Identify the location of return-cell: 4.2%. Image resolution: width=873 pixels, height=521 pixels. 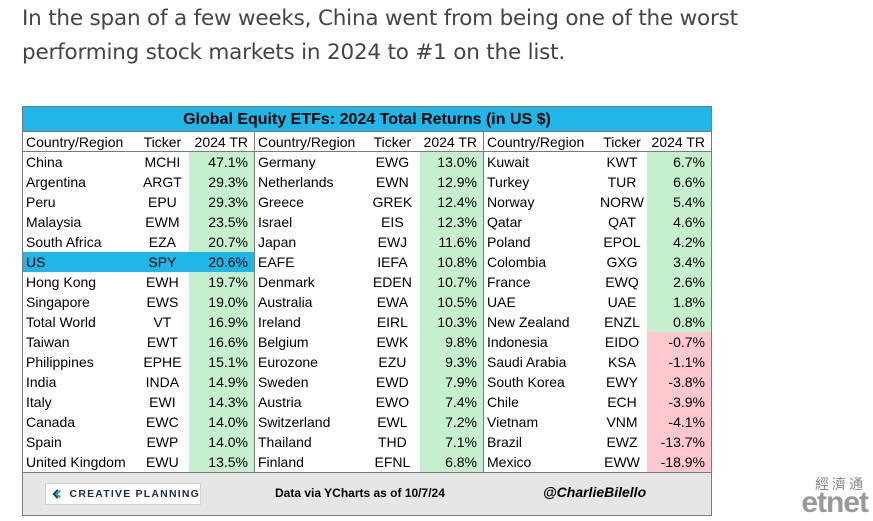
(679, 242).